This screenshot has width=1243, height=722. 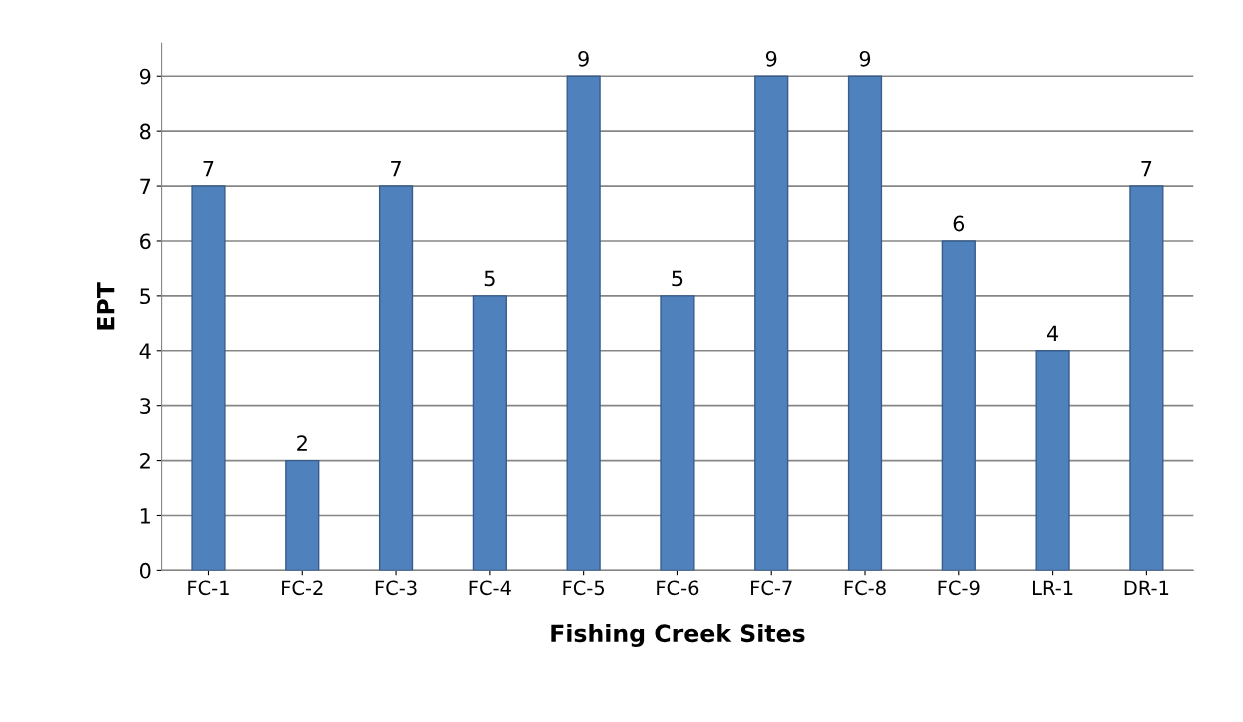 What do you see at coordinates (678, 588) in the screenshot?
I see `x-tick-label: FC-6` at bounding box center [678, 588].